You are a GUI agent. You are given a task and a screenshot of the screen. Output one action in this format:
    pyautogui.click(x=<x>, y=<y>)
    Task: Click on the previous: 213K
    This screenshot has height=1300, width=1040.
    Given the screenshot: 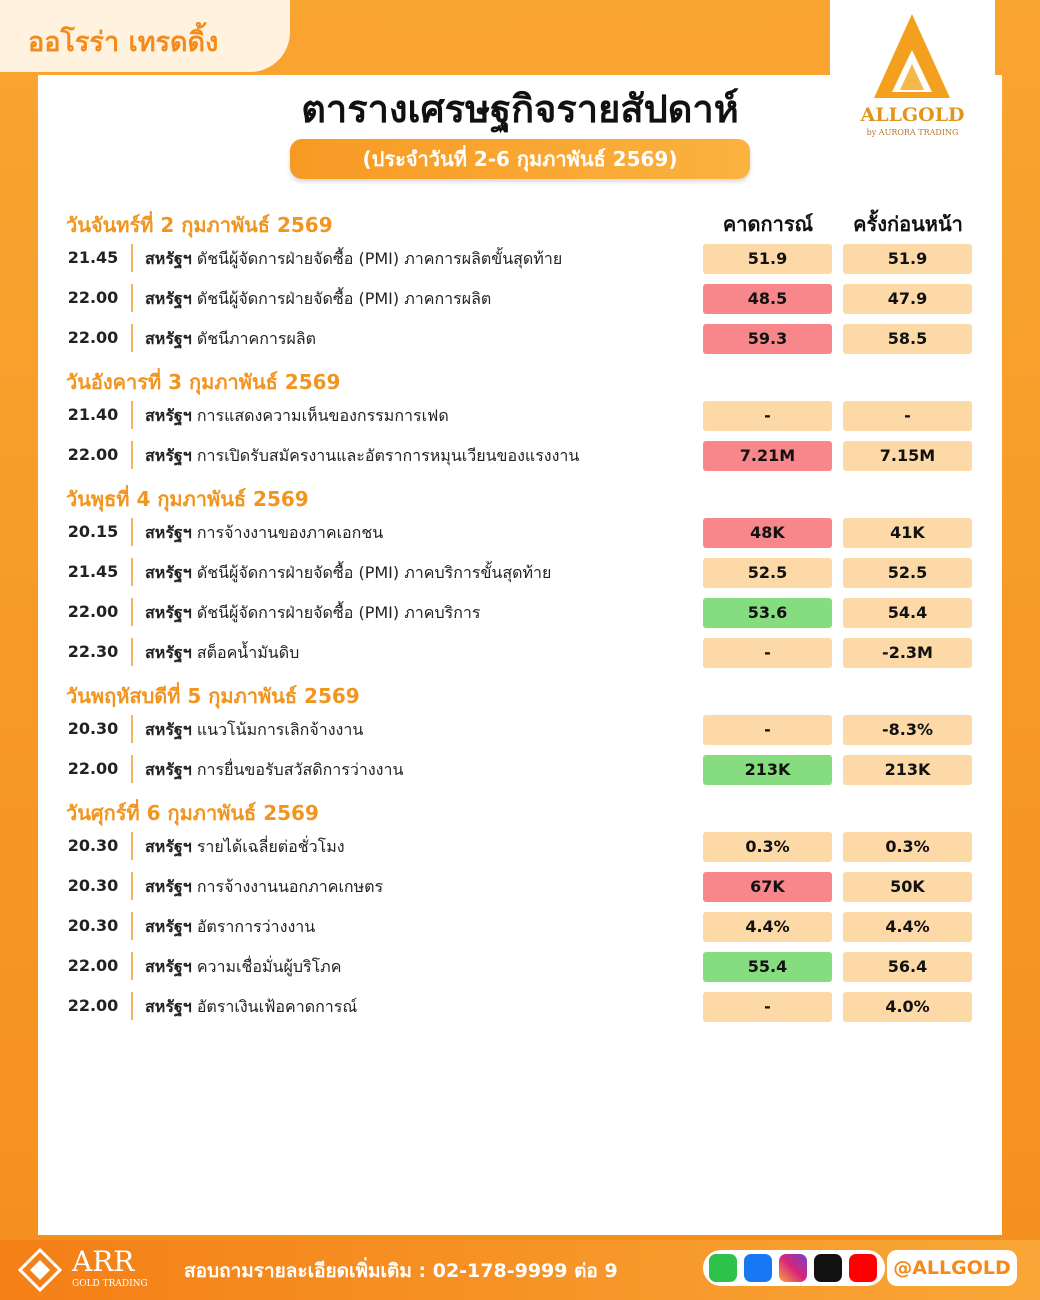 What is the action you would take?
    pyautogui.click(x=907, y=770)
    